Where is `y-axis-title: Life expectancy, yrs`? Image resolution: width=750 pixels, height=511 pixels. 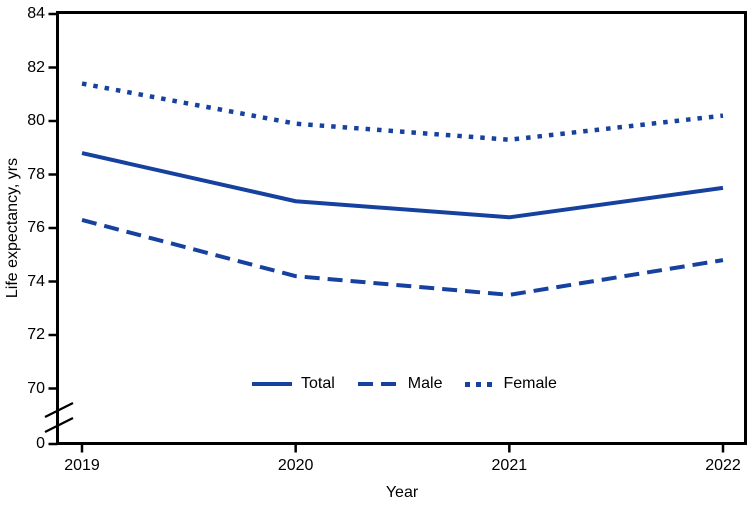
y-axis-title: Life expectancy, yrs is located at coordinates (12, 228).